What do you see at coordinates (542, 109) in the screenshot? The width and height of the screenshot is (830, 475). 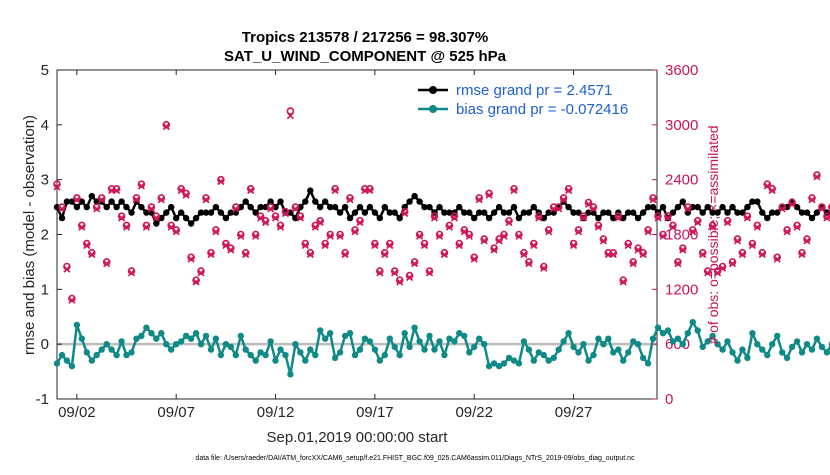 I see `legend-bias-label: bias grand pr = -0.072416` at bounding box center [542, 109].